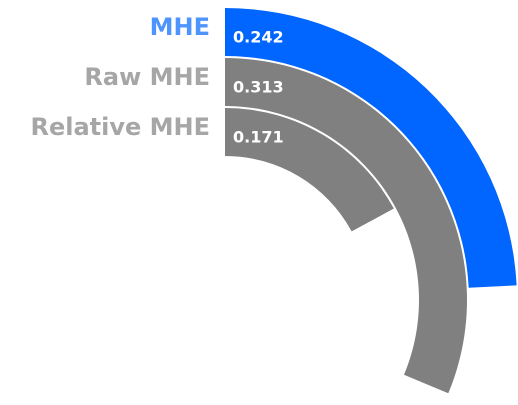 This screenshot has height=405, width=518. What do you see at coordinates (258, 87) in the screenshot?
I see `value-label: 0.313` at bounding box center [258, 87].